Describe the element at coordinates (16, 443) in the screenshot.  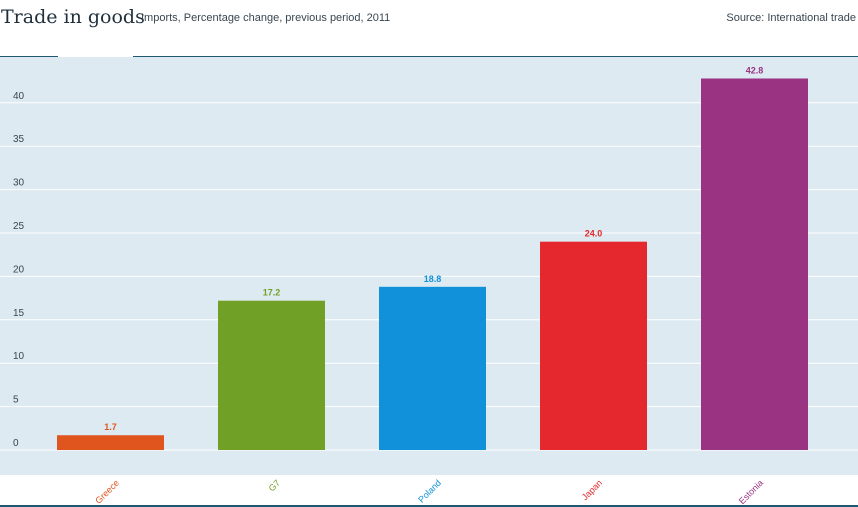
I see `y-tick-label: 0` at that location.